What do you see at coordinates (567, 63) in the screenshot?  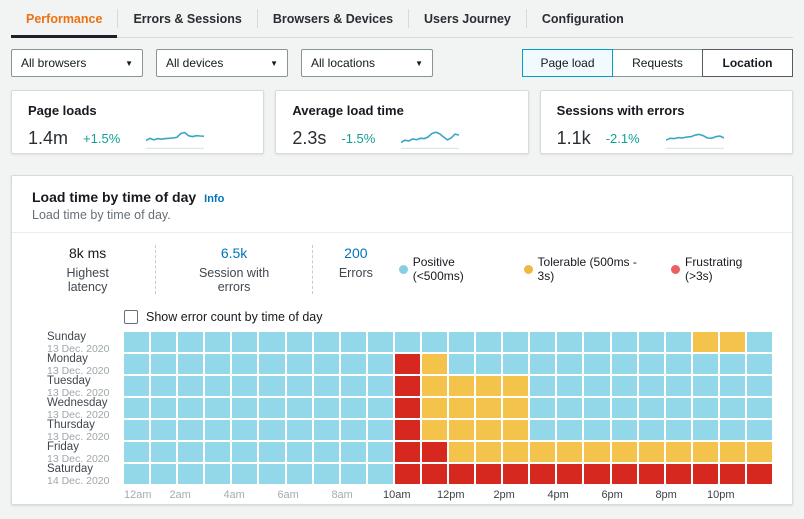 I see `toggle-page-load: Page load` at bounding box center [567, 63].